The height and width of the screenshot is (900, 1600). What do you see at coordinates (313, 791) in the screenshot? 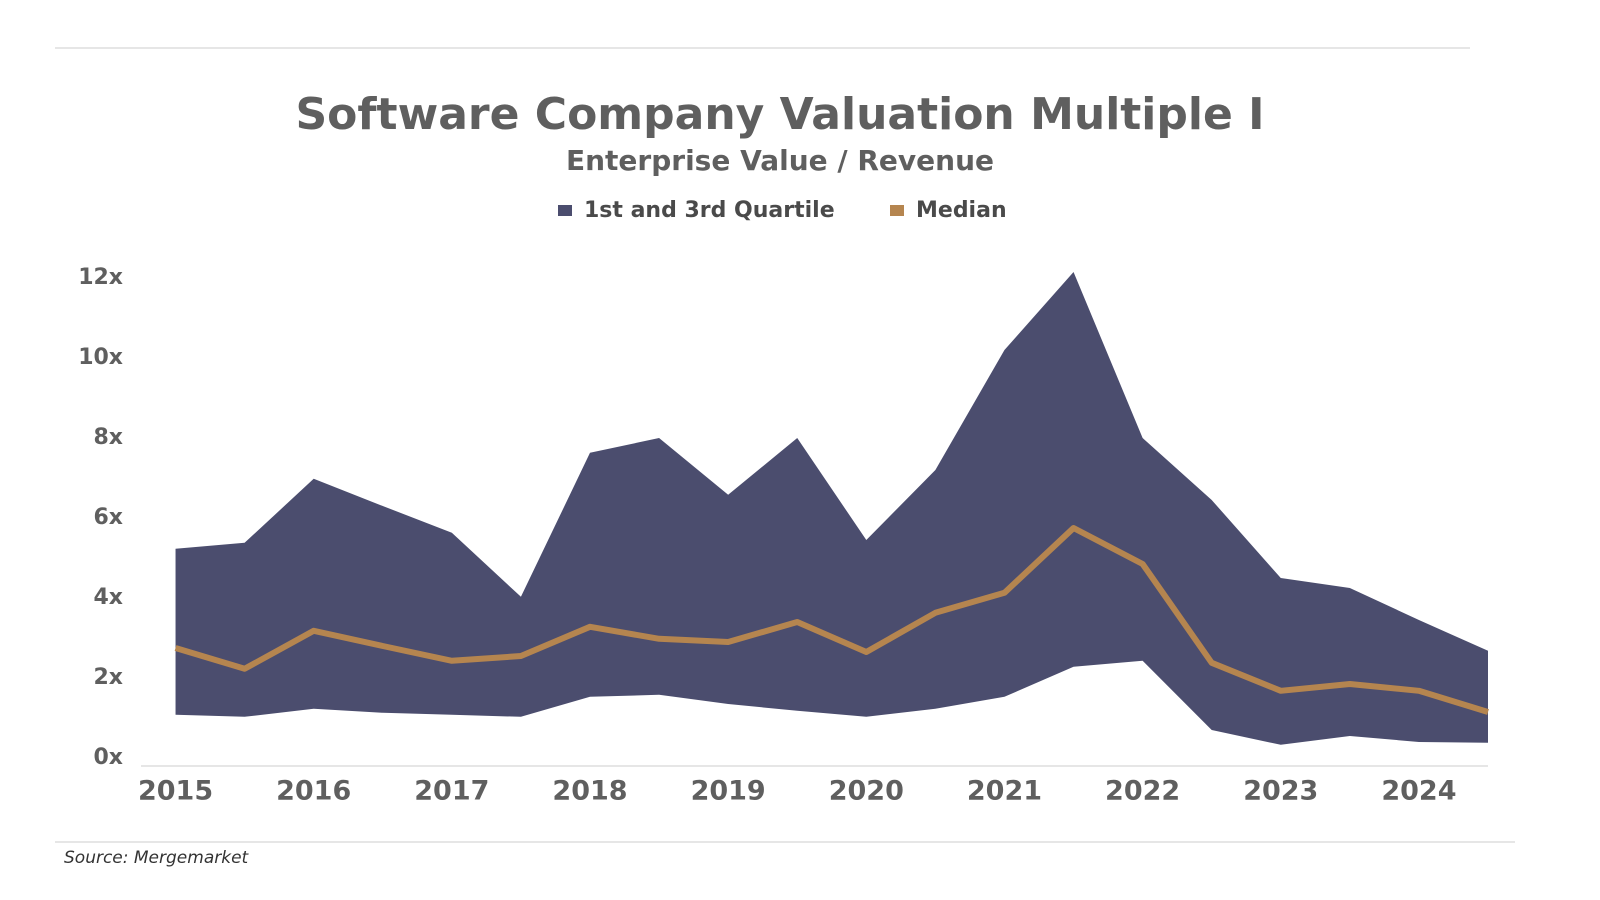
I see `x-tick-label: 2016` at bounding box center [313, 791].